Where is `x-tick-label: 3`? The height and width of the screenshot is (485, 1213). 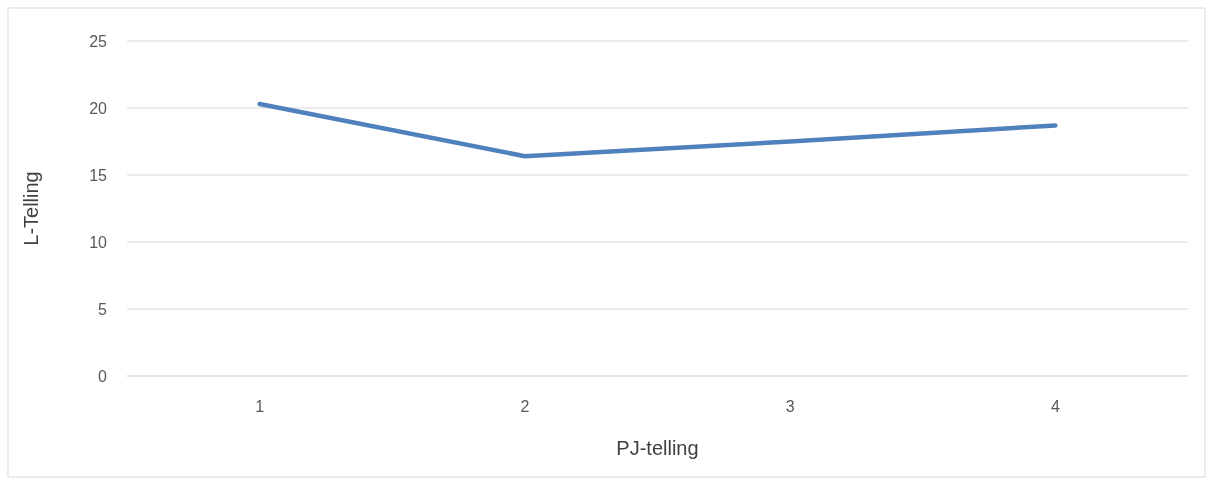 x-tick-label: 3 is located at coordinates (790, 406).